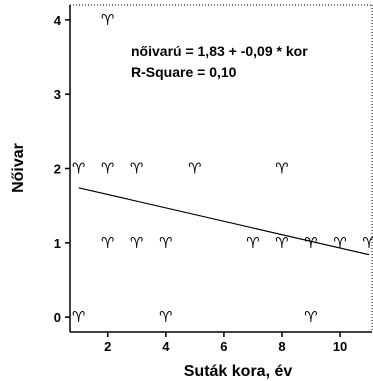  Describe the element at coordinates (18, 168) in the screenshot. I see `y-axis-title: Nőivar` at that location.